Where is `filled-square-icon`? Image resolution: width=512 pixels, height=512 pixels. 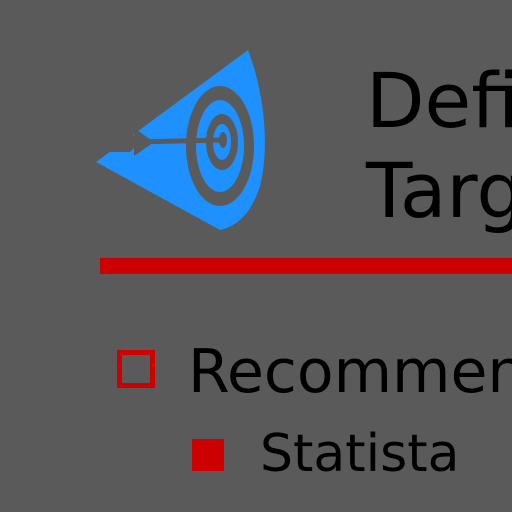 filled-square-icon is located at coordinates (208, 455).